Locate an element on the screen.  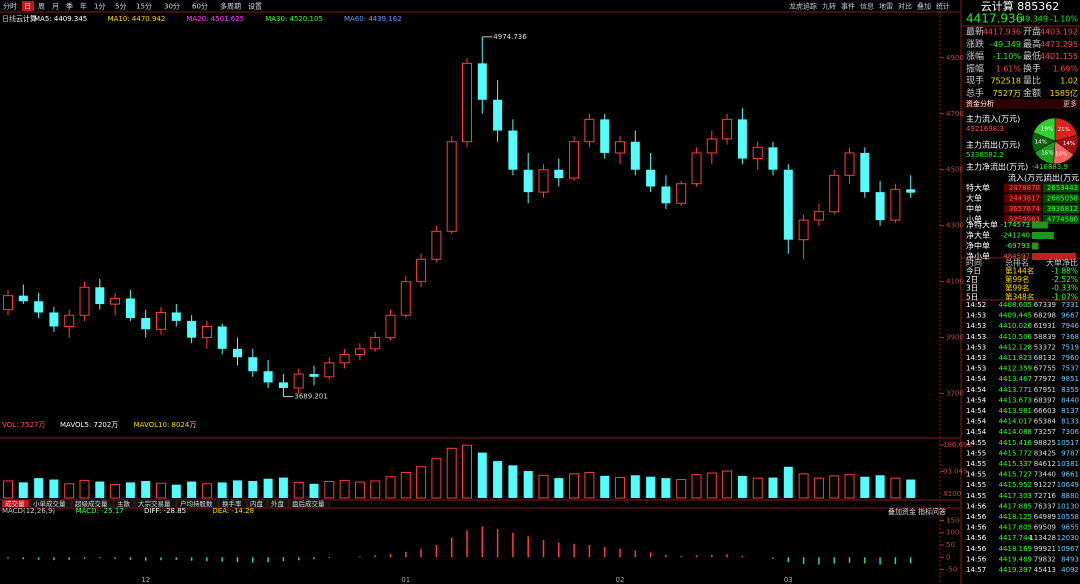
period: 日线 is located at coordinates (9, 18).